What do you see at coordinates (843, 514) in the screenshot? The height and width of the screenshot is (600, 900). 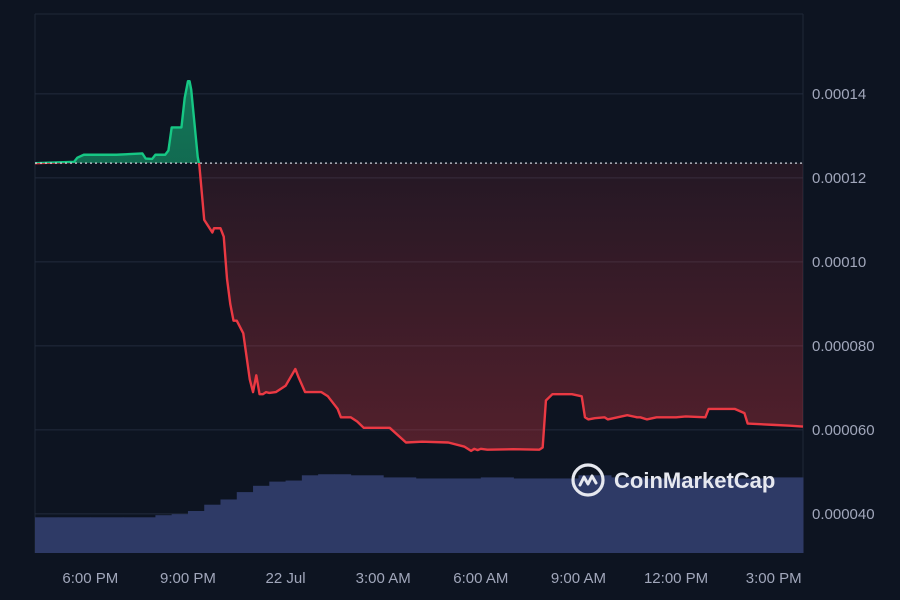 I see `y-tick-label: 0.000040` at bounding box center [843, 514].